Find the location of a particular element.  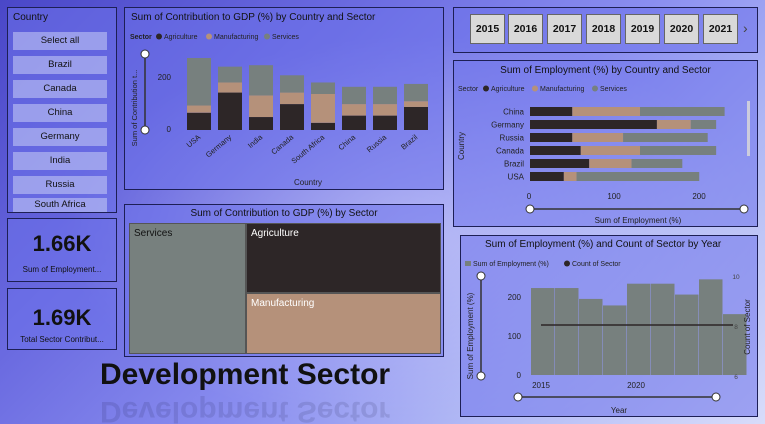

emp-bar-germany-agriculture is located at coordinates (593, 124).